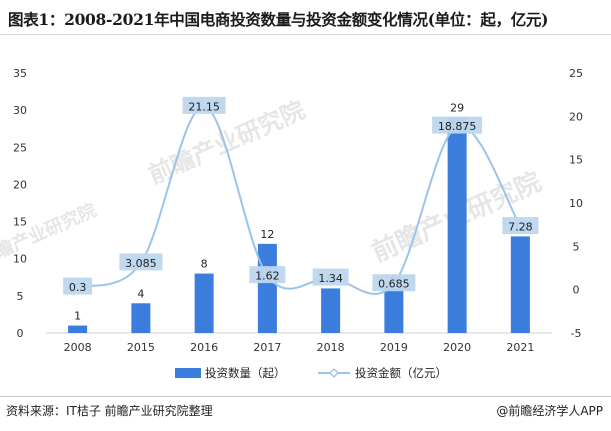 The image size is (611, 431). Describe the element at coordinates (401, 373) in the screenshot. I see `legend-line-label: 投资金额（亿元）` at that location.